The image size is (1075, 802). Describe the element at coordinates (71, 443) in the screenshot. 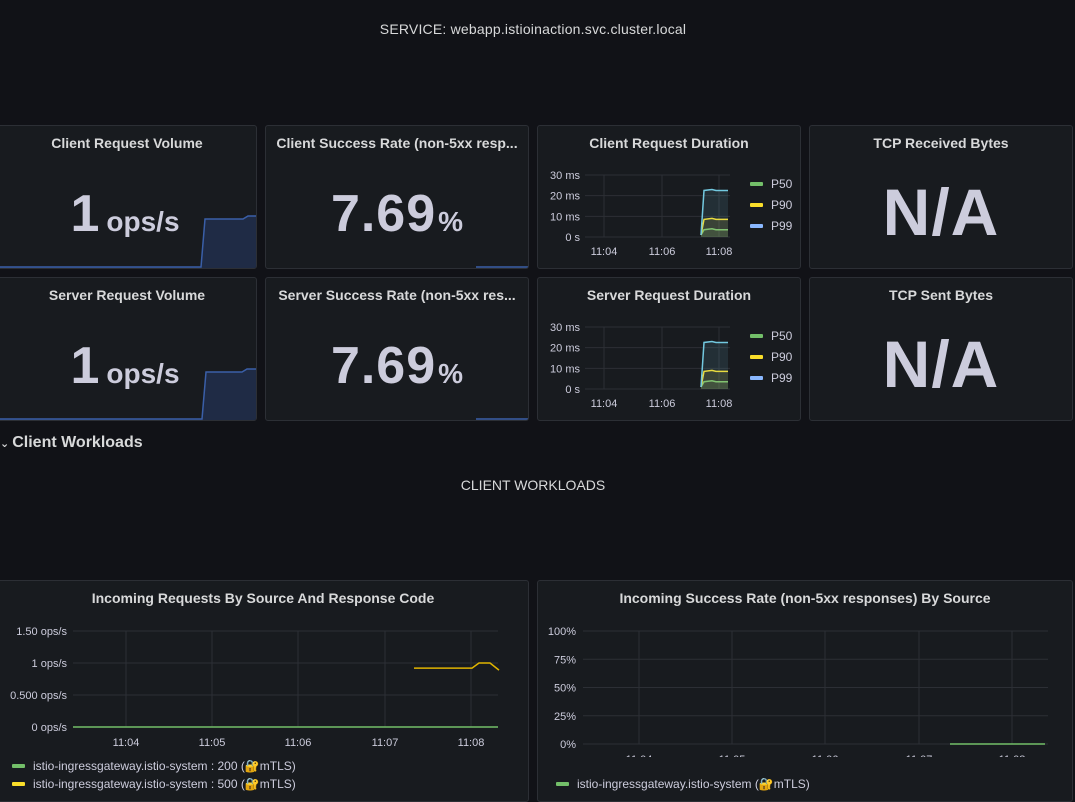

I see `row-toggle-client-workloads: ⌄ Client Workloads` at that location.